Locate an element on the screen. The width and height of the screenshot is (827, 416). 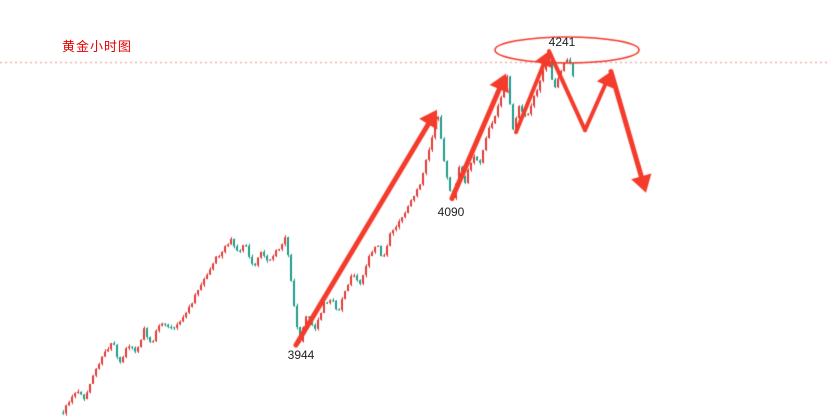
price-label-4241: 4241 is located at coordinates (562, 42).